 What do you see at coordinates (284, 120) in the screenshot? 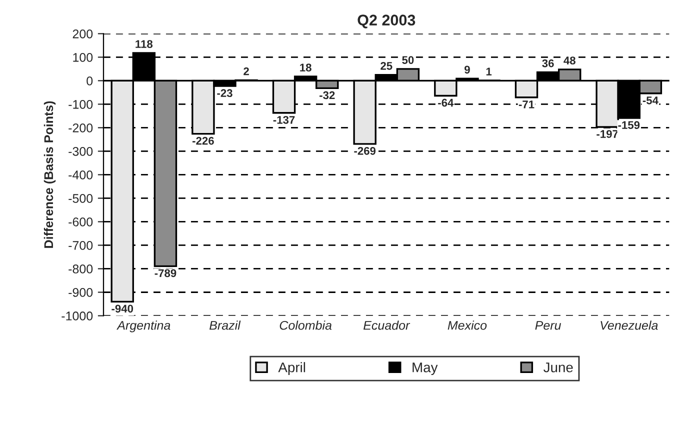
I see `data-label: -137` at bounding box center [284, 120].